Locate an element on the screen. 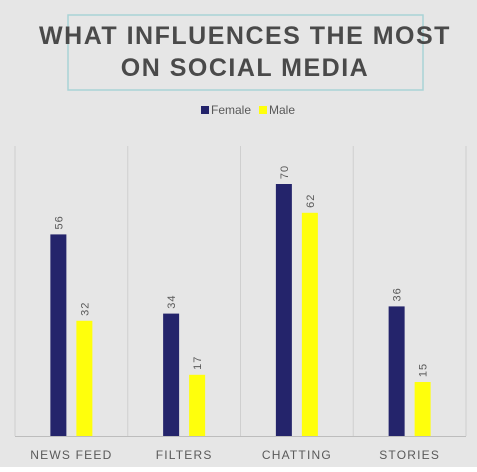 This screenshot has width=477, height=472. data-label: 56 is located at coordinates (59, 222).